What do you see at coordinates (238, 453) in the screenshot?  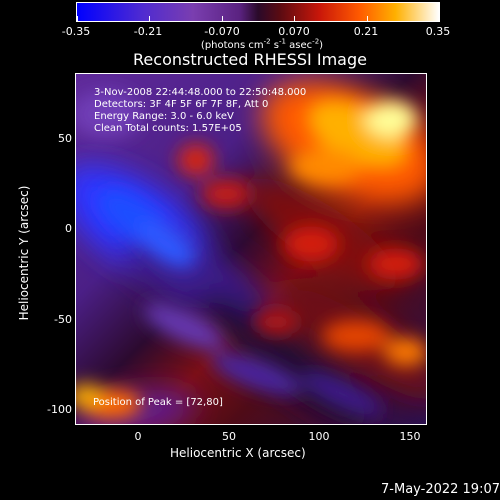 I see `x-axis-label: Heliocentric X (arcsec)` at bounding box center [238, 453].